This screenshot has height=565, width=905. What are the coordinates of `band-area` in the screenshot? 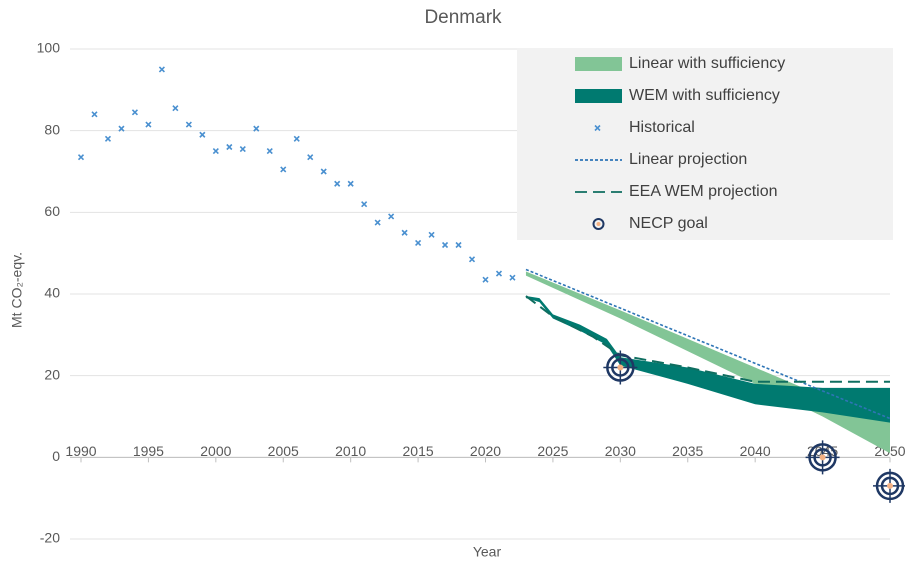 It's located at (707, 362).